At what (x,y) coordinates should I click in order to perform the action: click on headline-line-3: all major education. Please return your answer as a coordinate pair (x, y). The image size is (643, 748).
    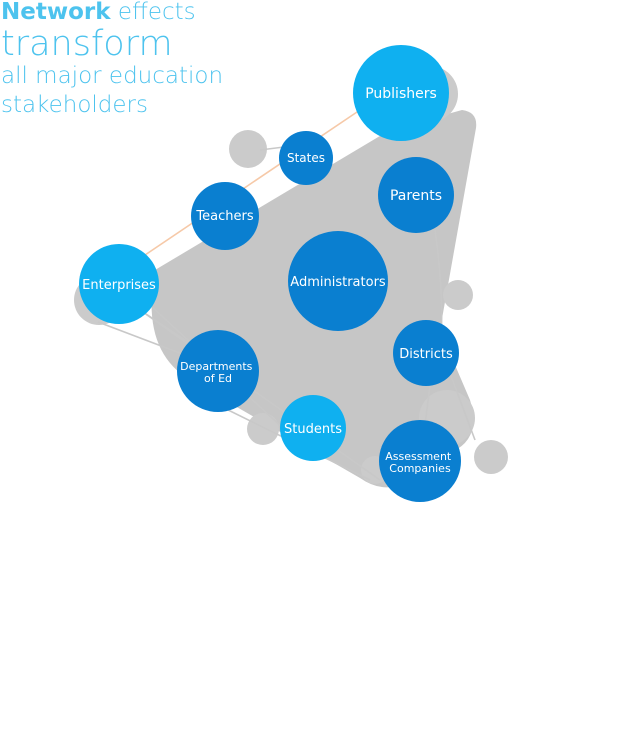
    Looking at the image, I should click on (112, 76).